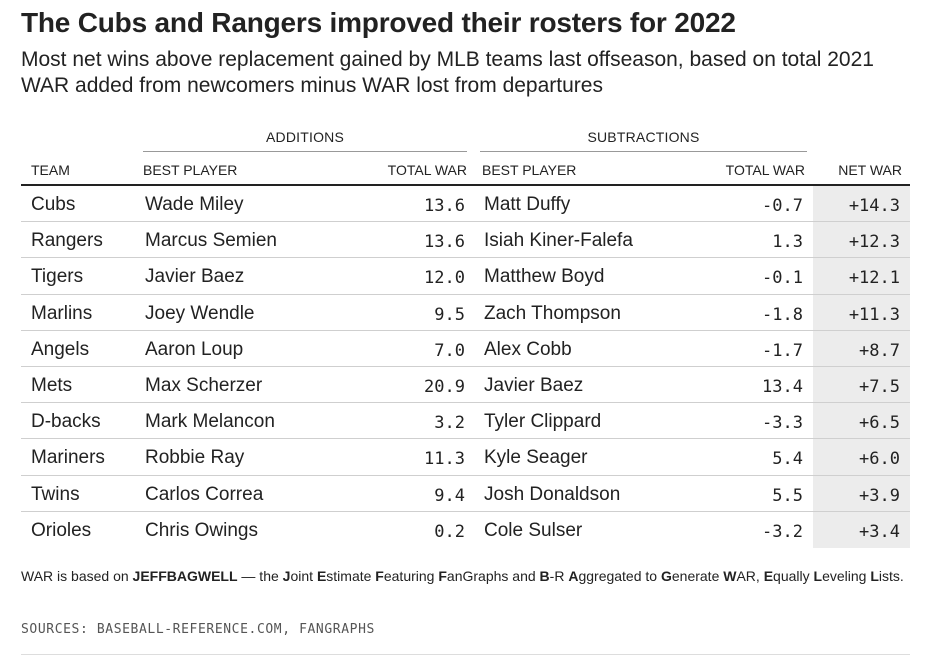 The height and width of the screenshot is (672, 926). Describe the element at coordinates (200, 313) in the screenshot. I see `addition-best-player: Joey Wendle` at that location.